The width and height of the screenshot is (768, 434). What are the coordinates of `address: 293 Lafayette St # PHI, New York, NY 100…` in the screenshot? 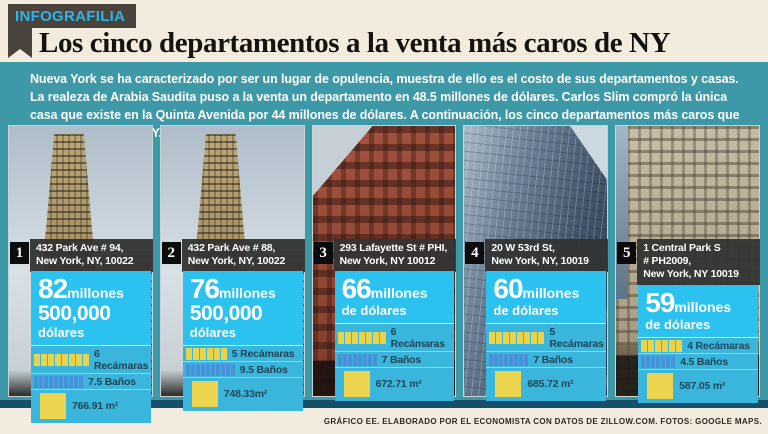 It's located at (395, 256).